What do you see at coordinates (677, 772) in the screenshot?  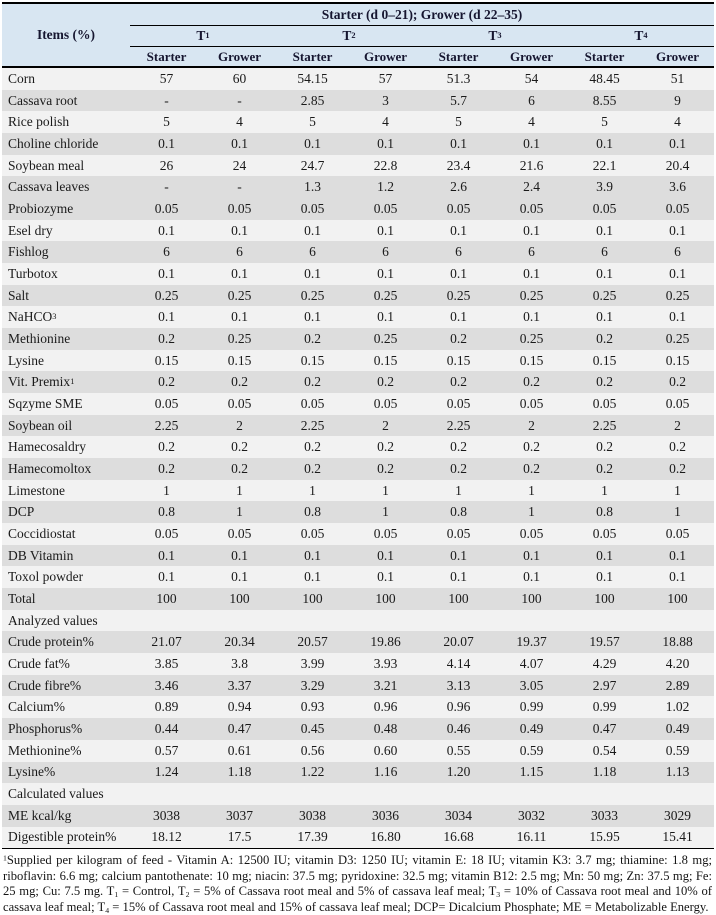 I see `cell-value: 1.13` at bounding box center [677, 772].